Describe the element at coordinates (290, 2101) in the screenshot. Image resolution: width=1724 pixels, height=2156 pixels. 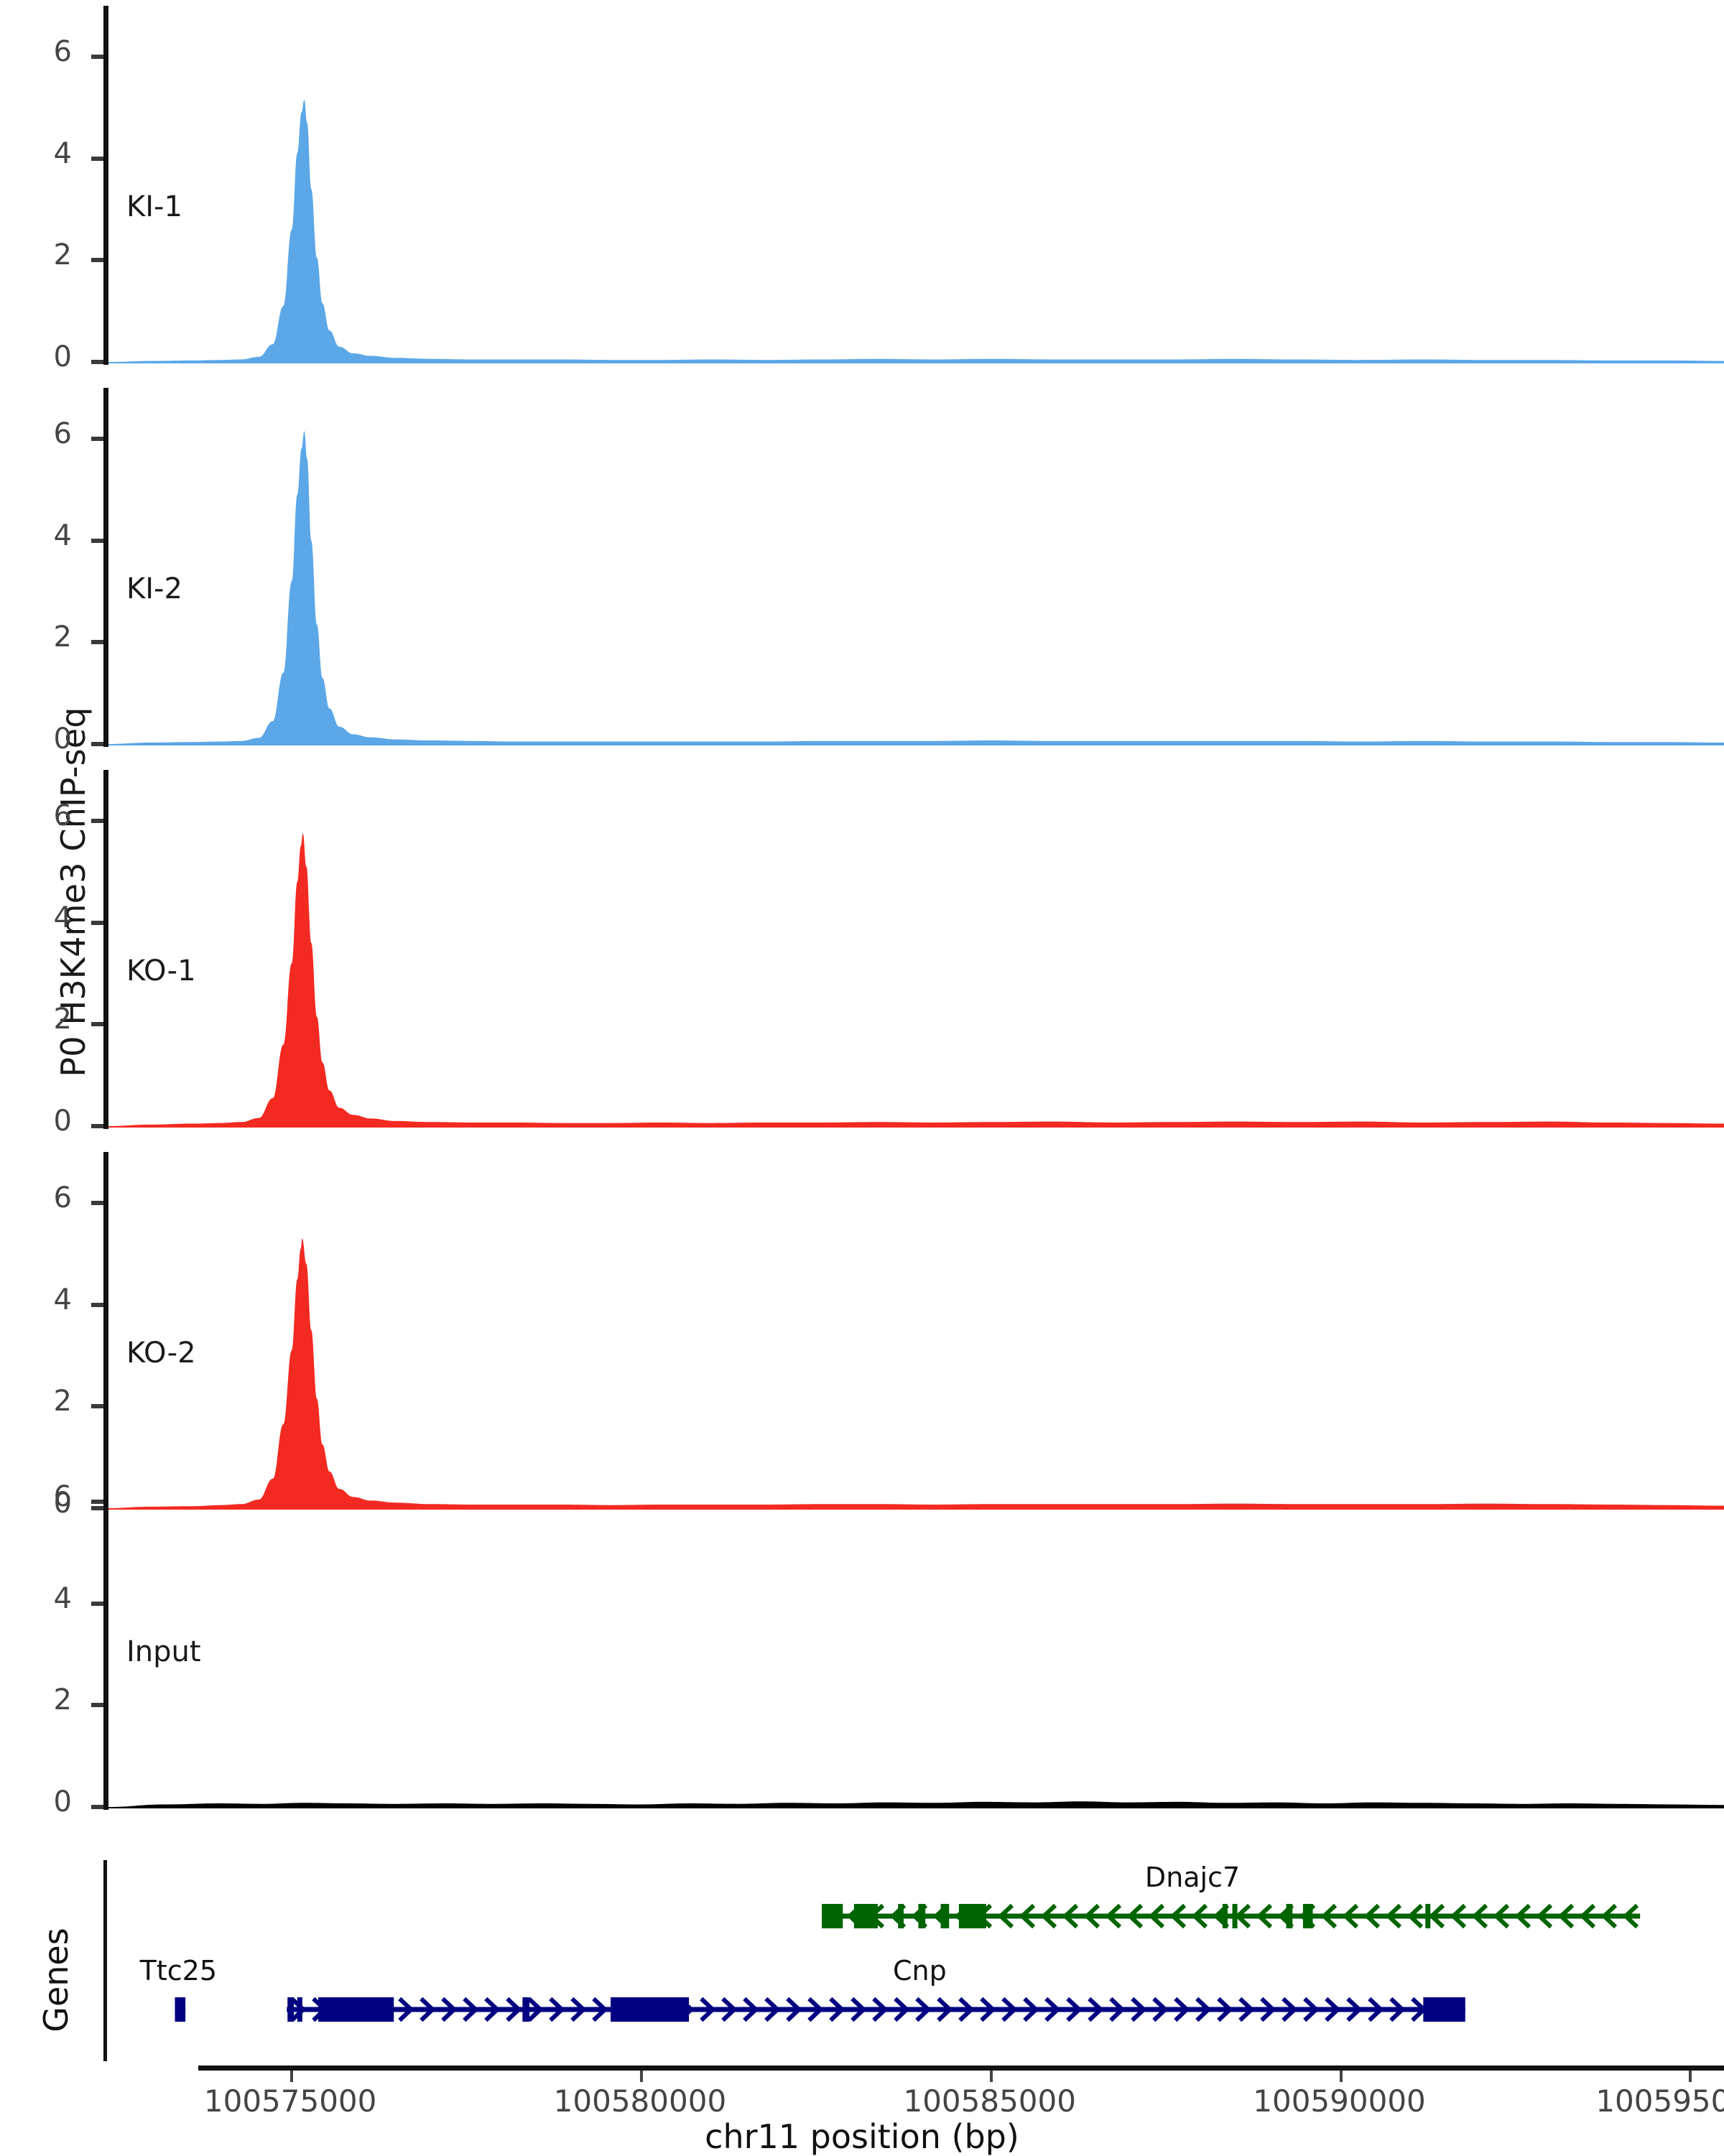
I see `x-tick-label: 100575000` at that location.